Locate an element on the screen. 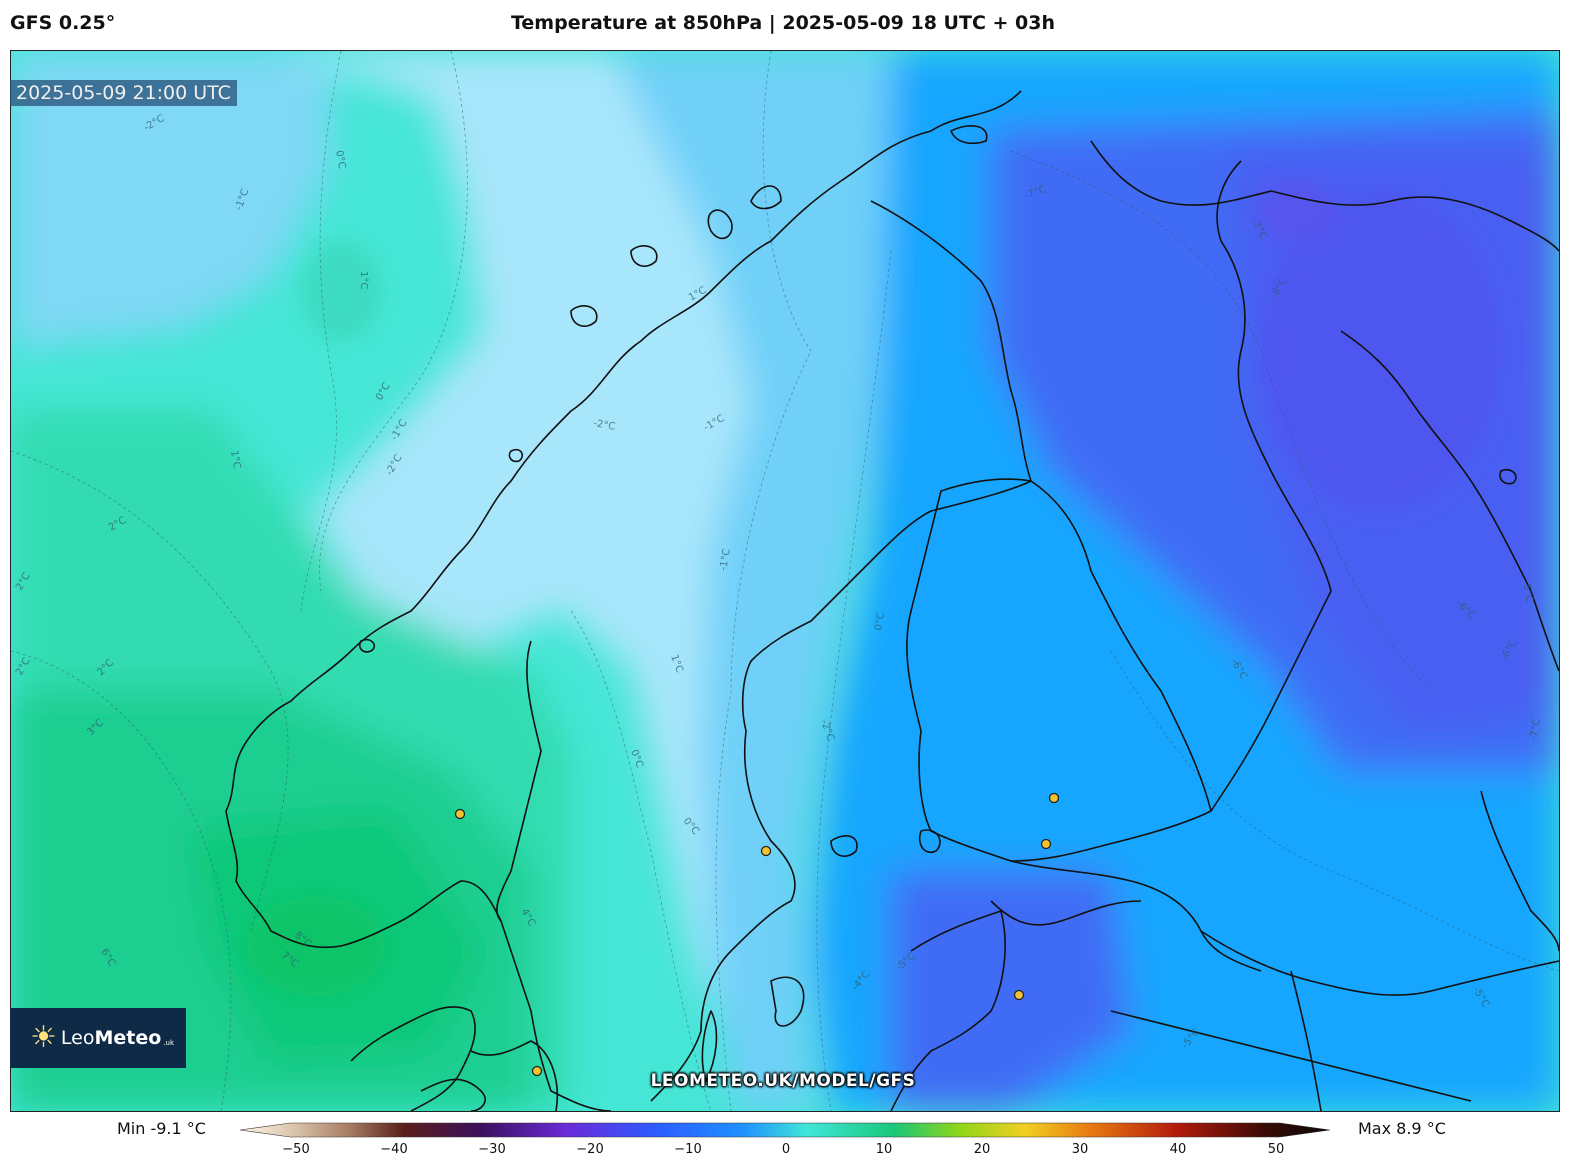 The height and width of the screenshot is (1159, 1570). contour-label: -7°C is located at coordinates (1535, 730).